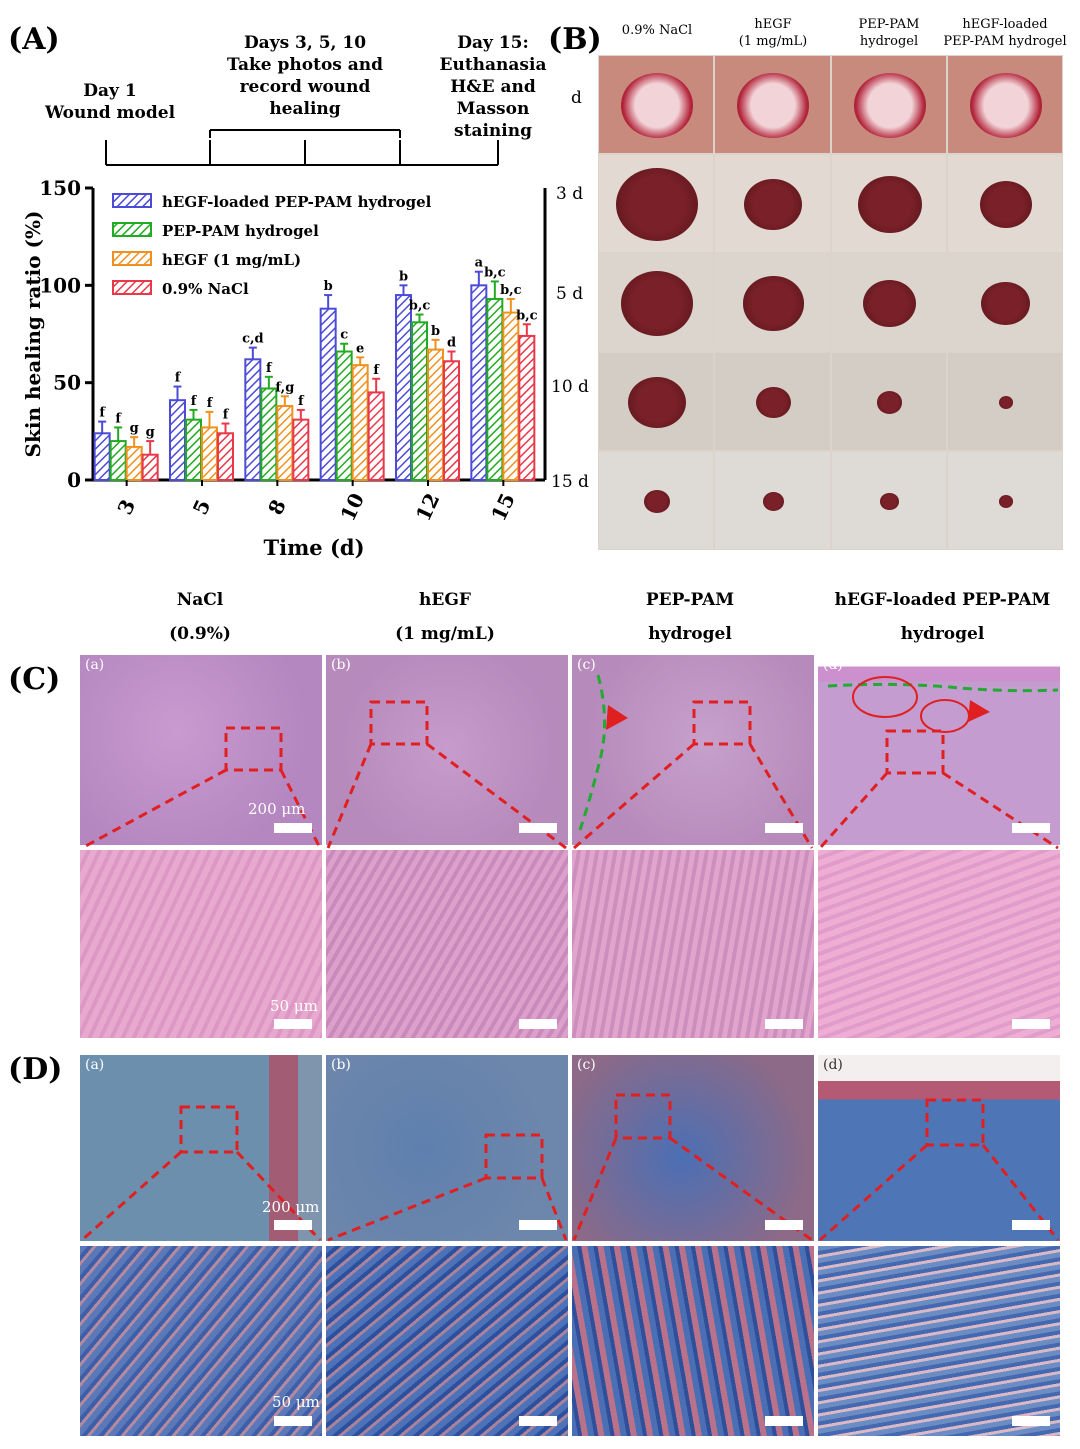 The image size is (1080, 1449). I want to click on timeline-day1: Day 1 Wound model, so click(110, 102).